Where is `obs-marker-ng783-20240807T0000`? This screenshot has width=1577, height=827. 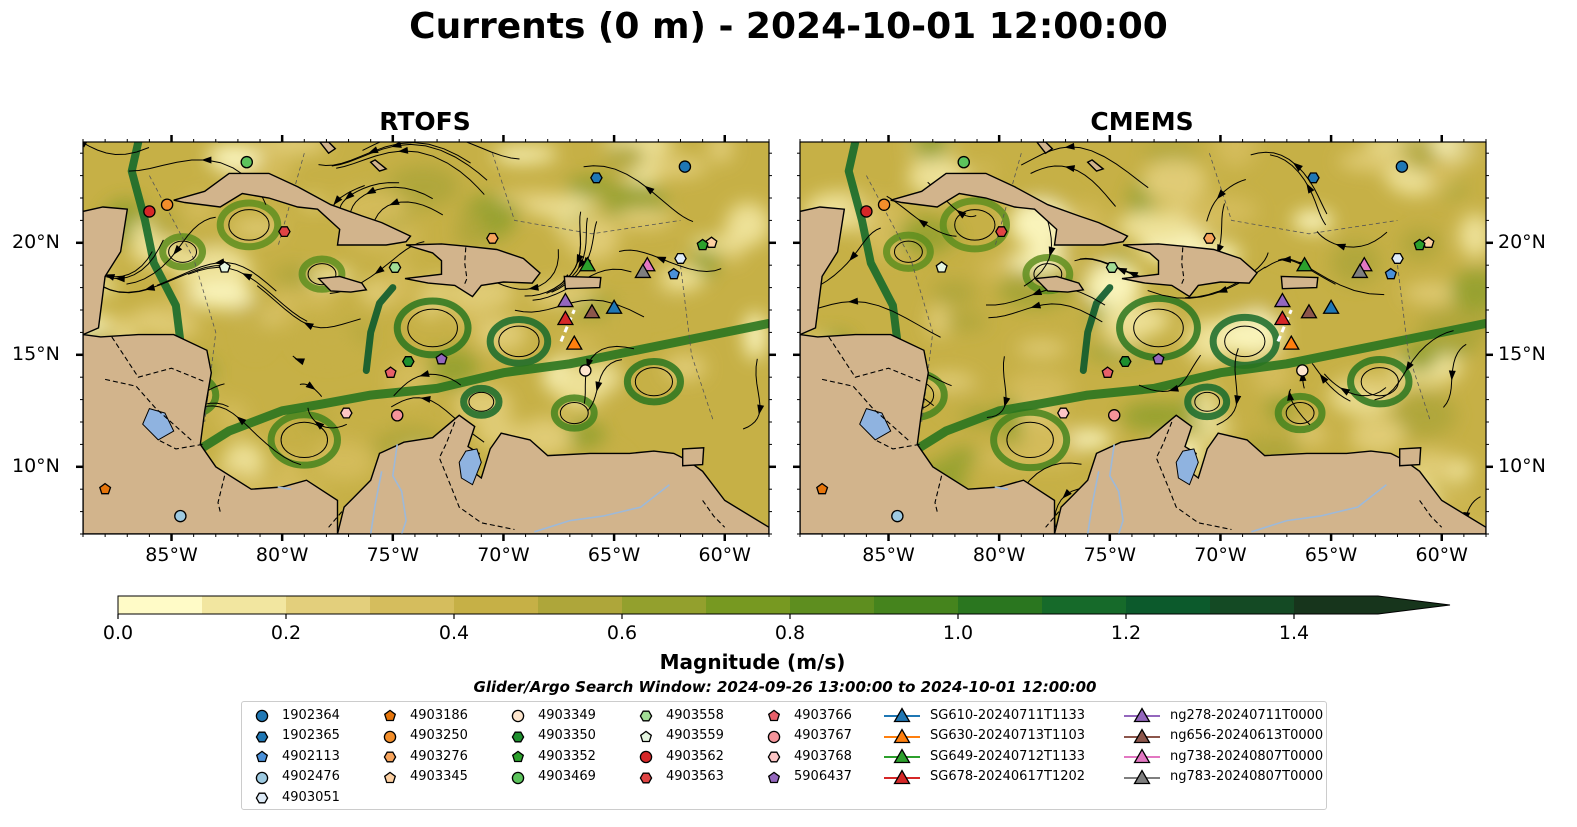
obs-marker-ng783-20240807T0000 is located at coordinates (643, 271).